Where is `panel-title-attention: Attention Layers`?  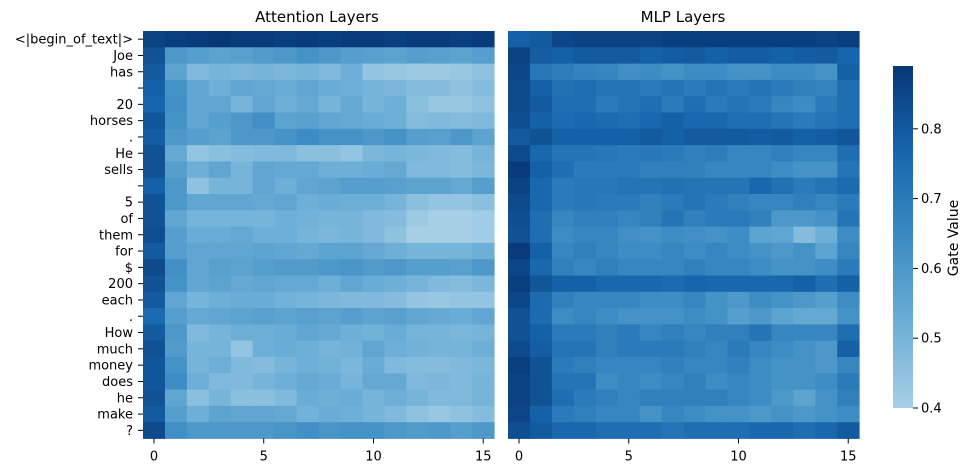
panel-title-attention: Attention Layers is located at coordinates (317, 17).